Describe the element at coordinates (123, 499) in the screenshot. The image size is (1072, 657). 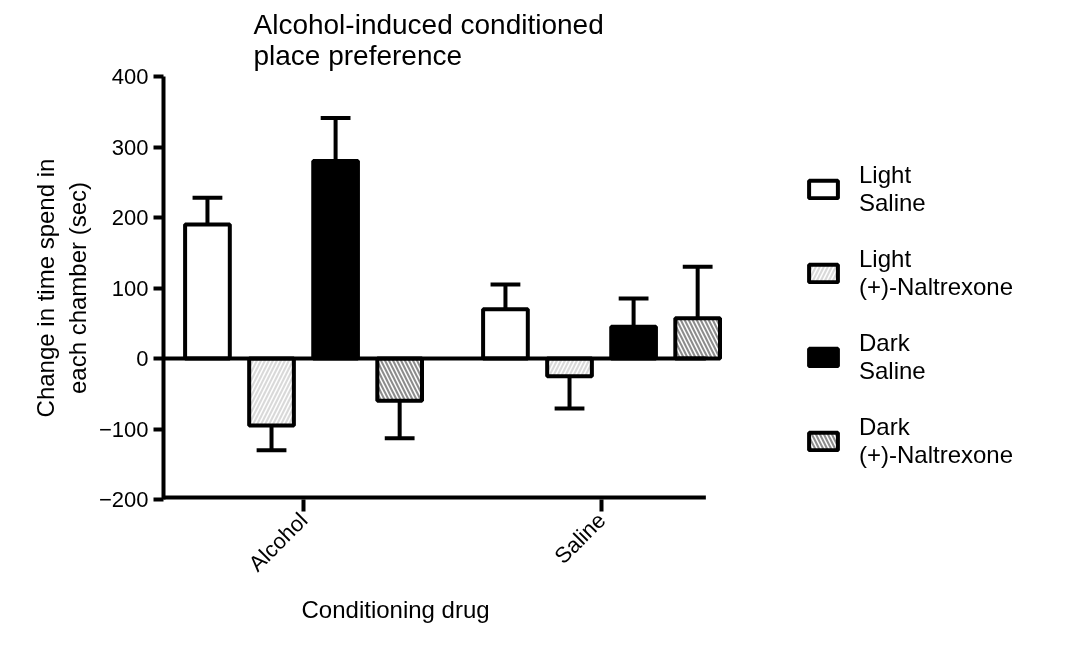
I see `y-tick-label: −200` at that location.